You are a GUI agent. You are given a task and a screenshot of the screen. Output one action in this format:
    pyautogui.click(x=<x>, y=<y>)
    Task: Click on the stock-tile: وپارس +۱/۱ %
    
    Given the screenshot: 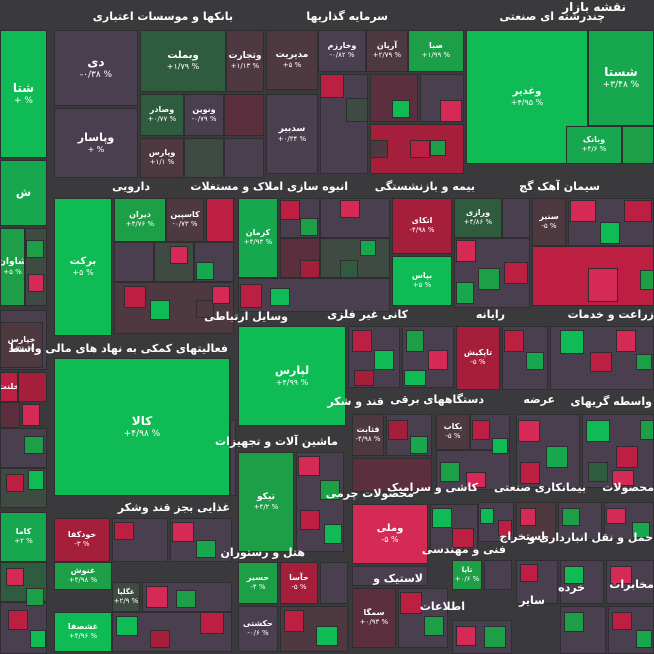 What is the action you would take?
    pyautogui.click(x=162, y=158)
    